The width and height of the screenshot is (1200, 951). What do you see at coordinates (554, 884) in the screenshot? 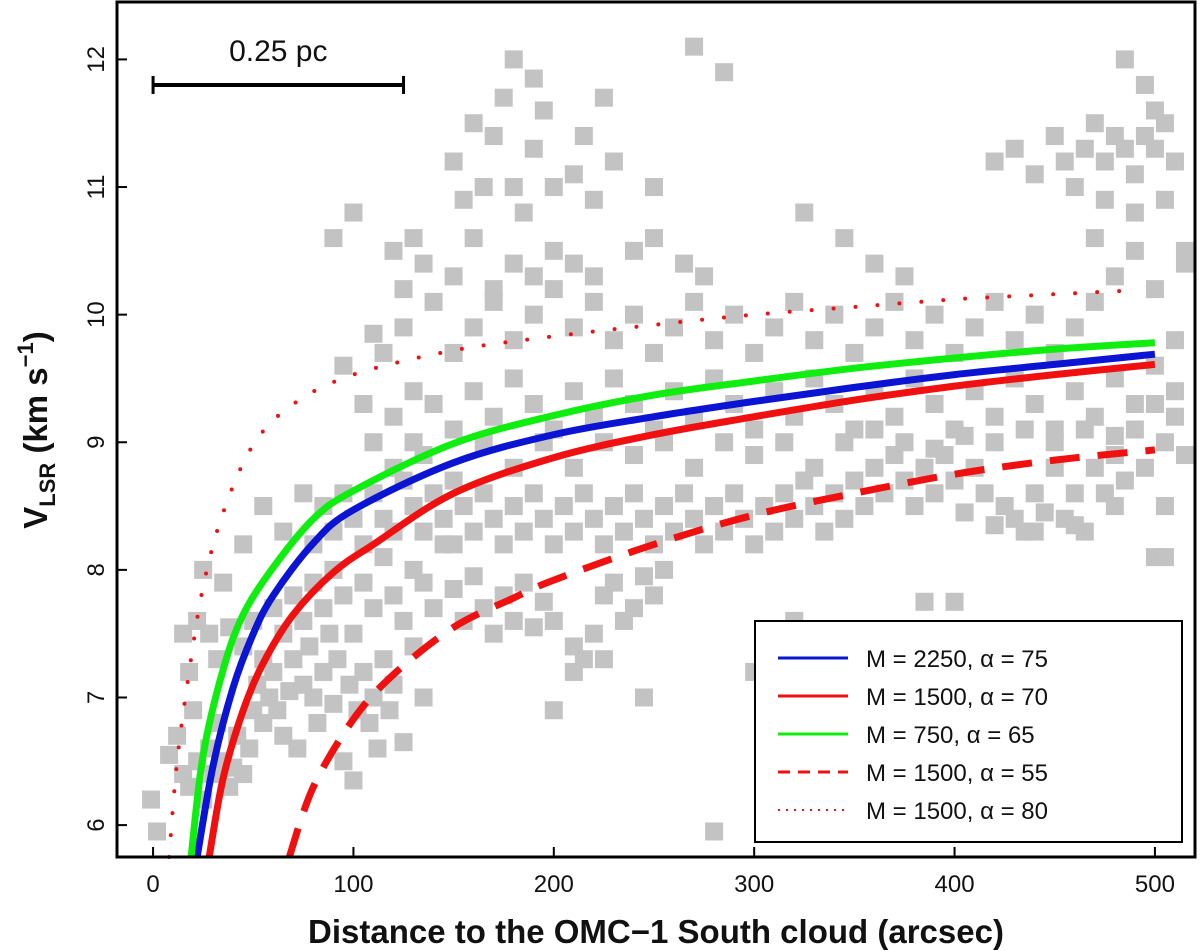
I see `x-tick-label: 200` at bounding box center [554, 884].